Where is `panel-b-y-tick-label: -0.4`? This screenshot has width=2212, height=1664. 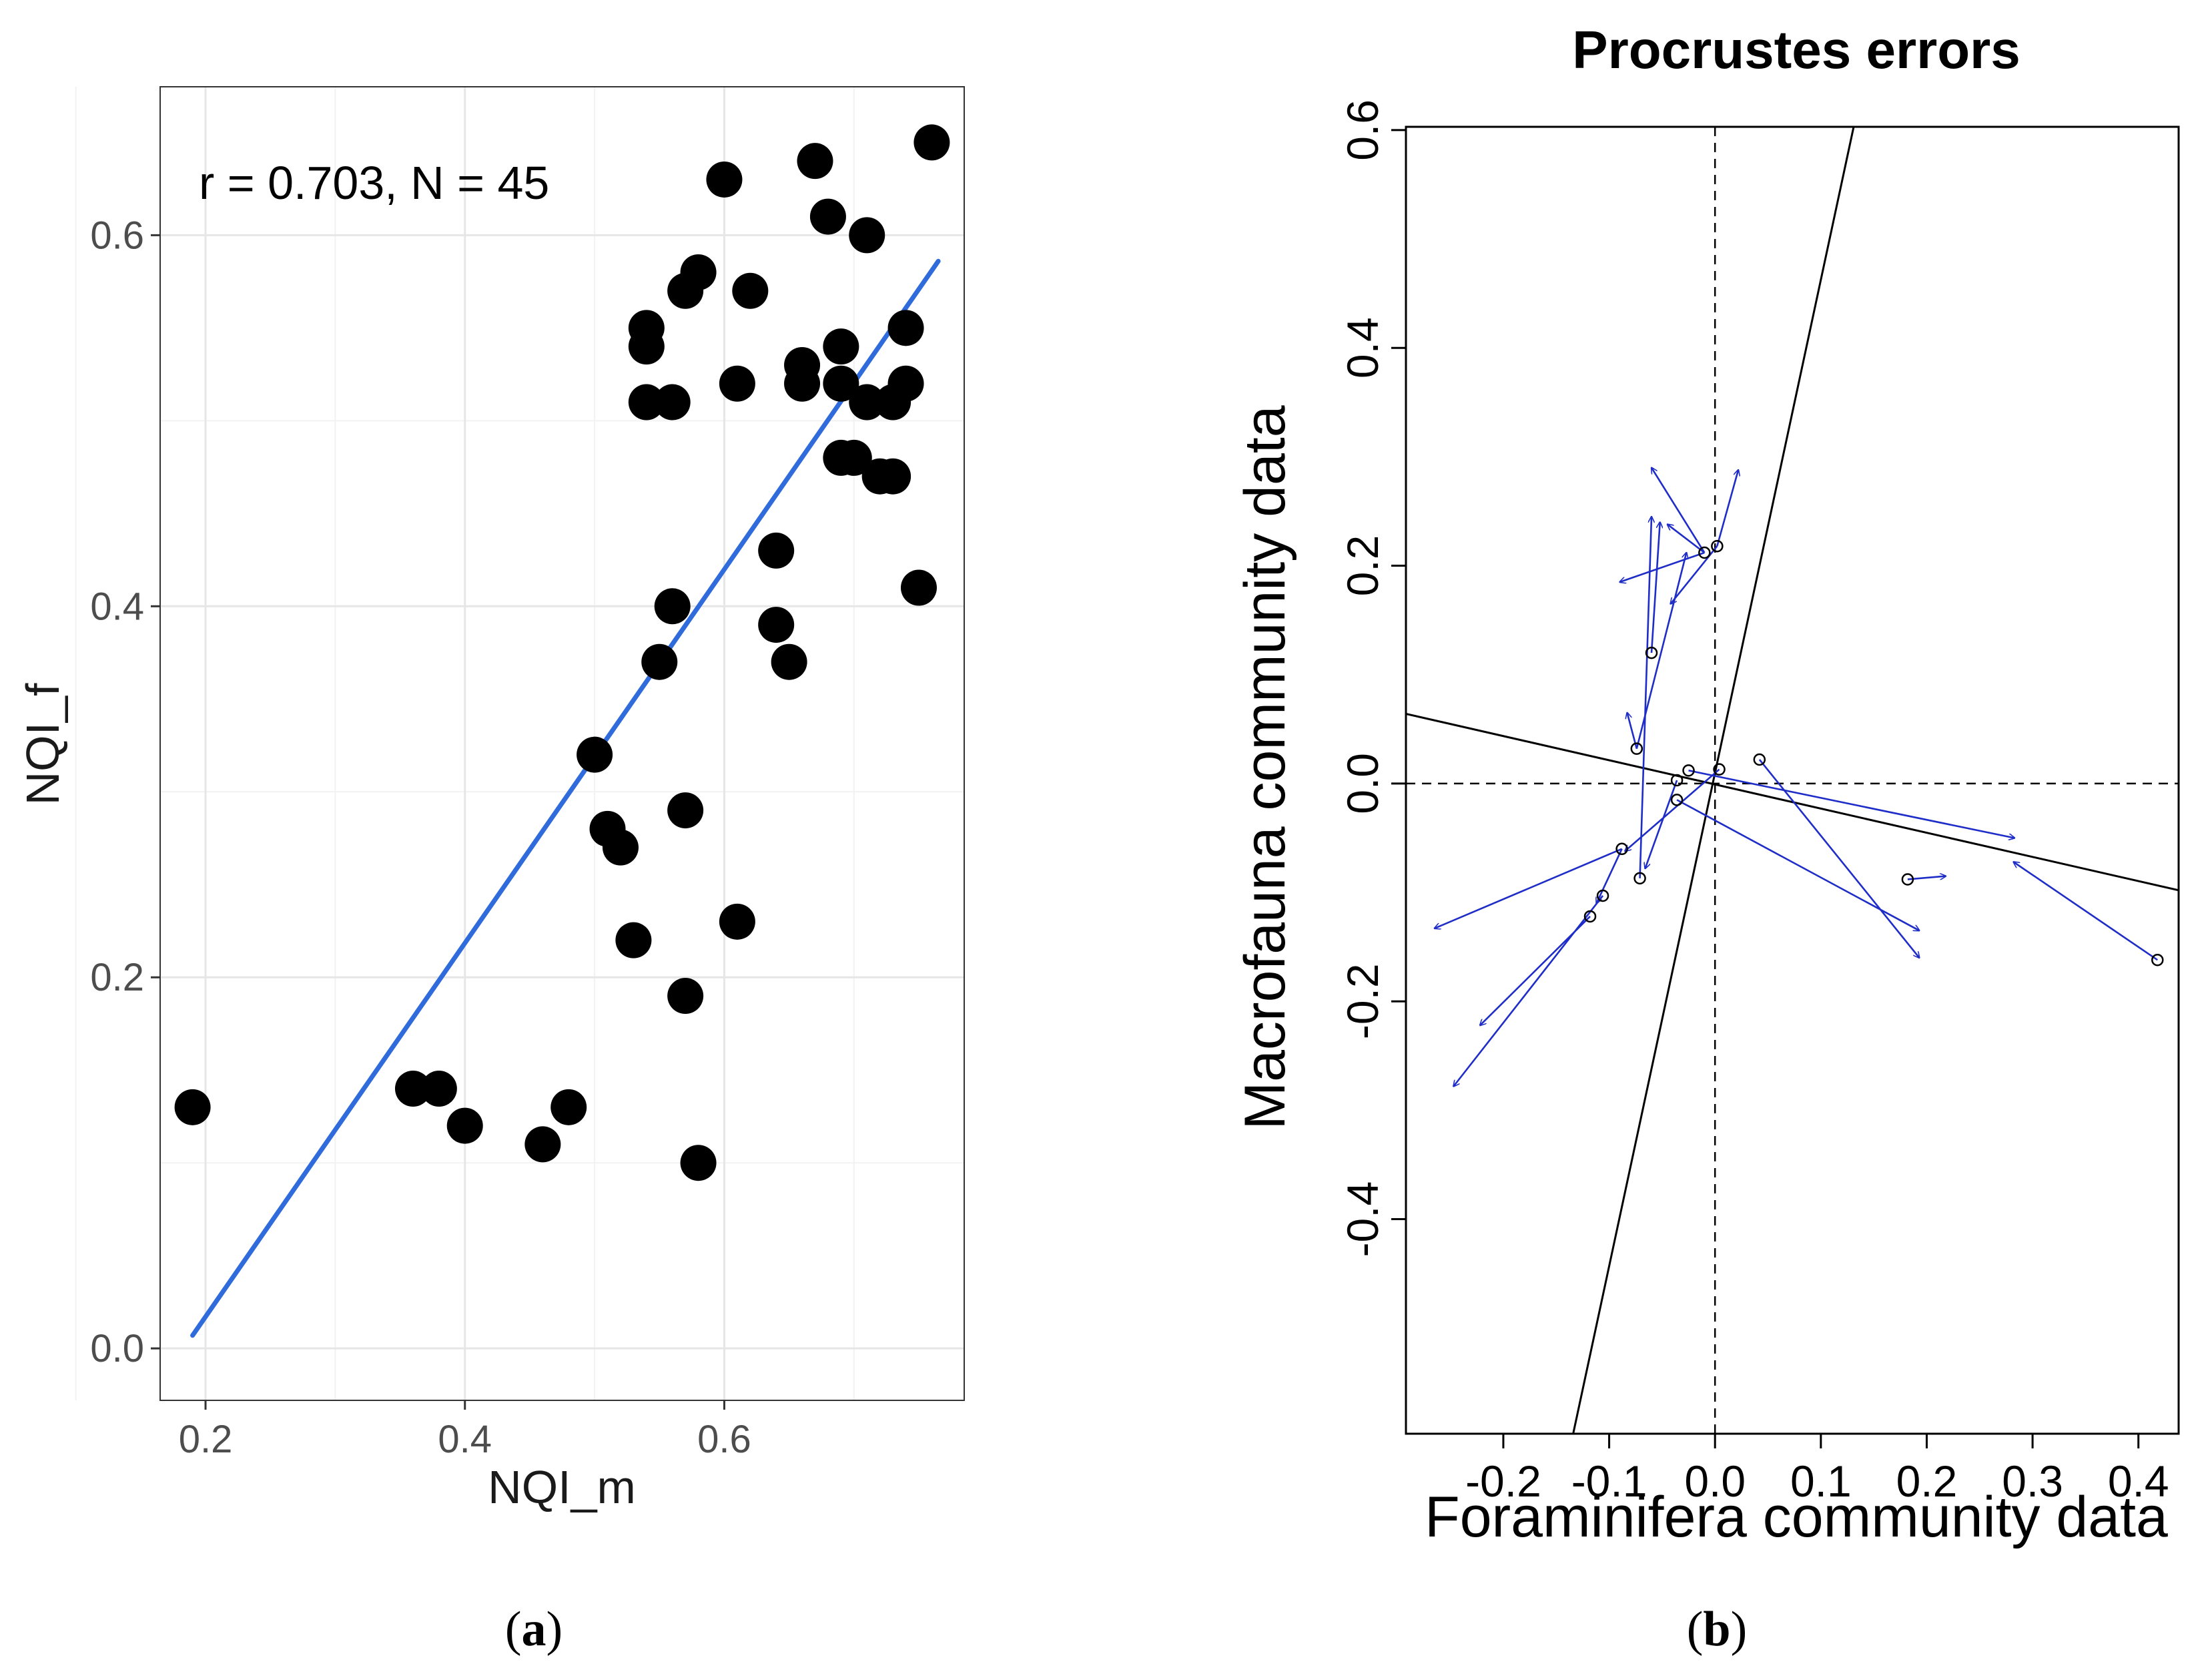 panel-b-y-tick-label: -0.4 is located at coordinates (1362, 1219).